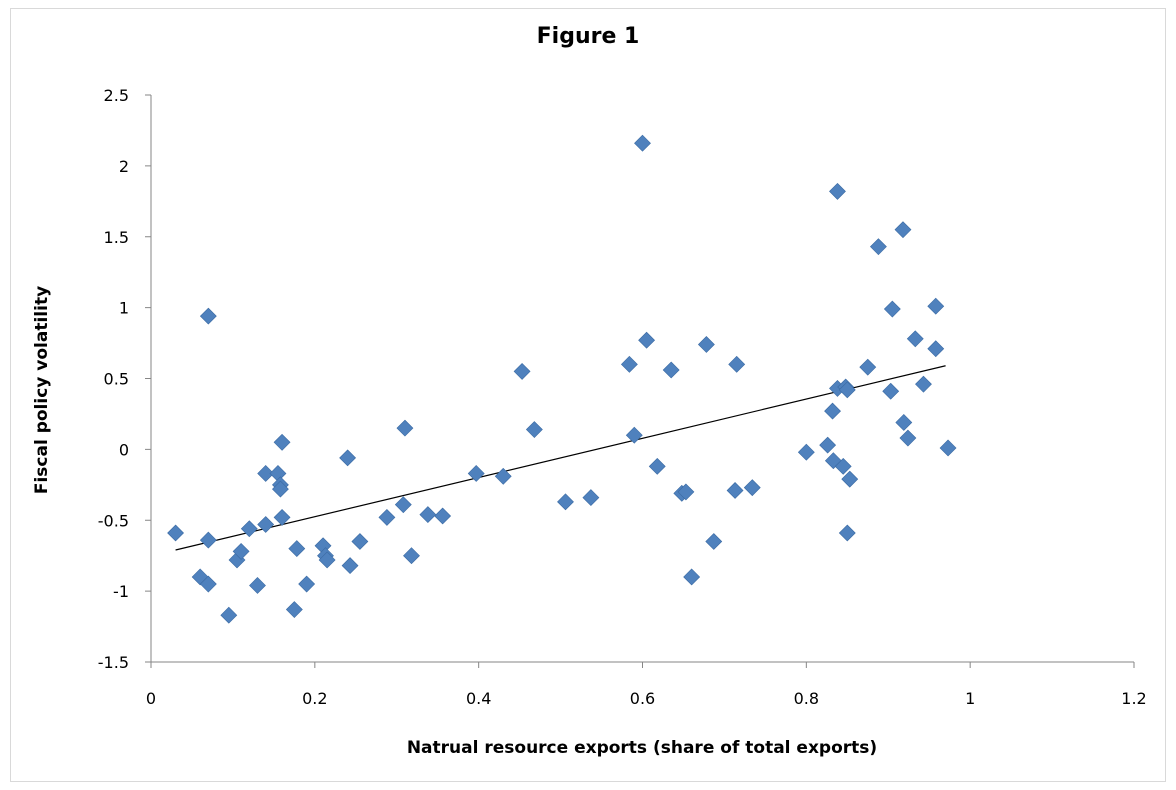 Image resolution: width=1176 pixels, height=790 pixels. I want to click on chart-title: Figure 1, so click(588, 36).